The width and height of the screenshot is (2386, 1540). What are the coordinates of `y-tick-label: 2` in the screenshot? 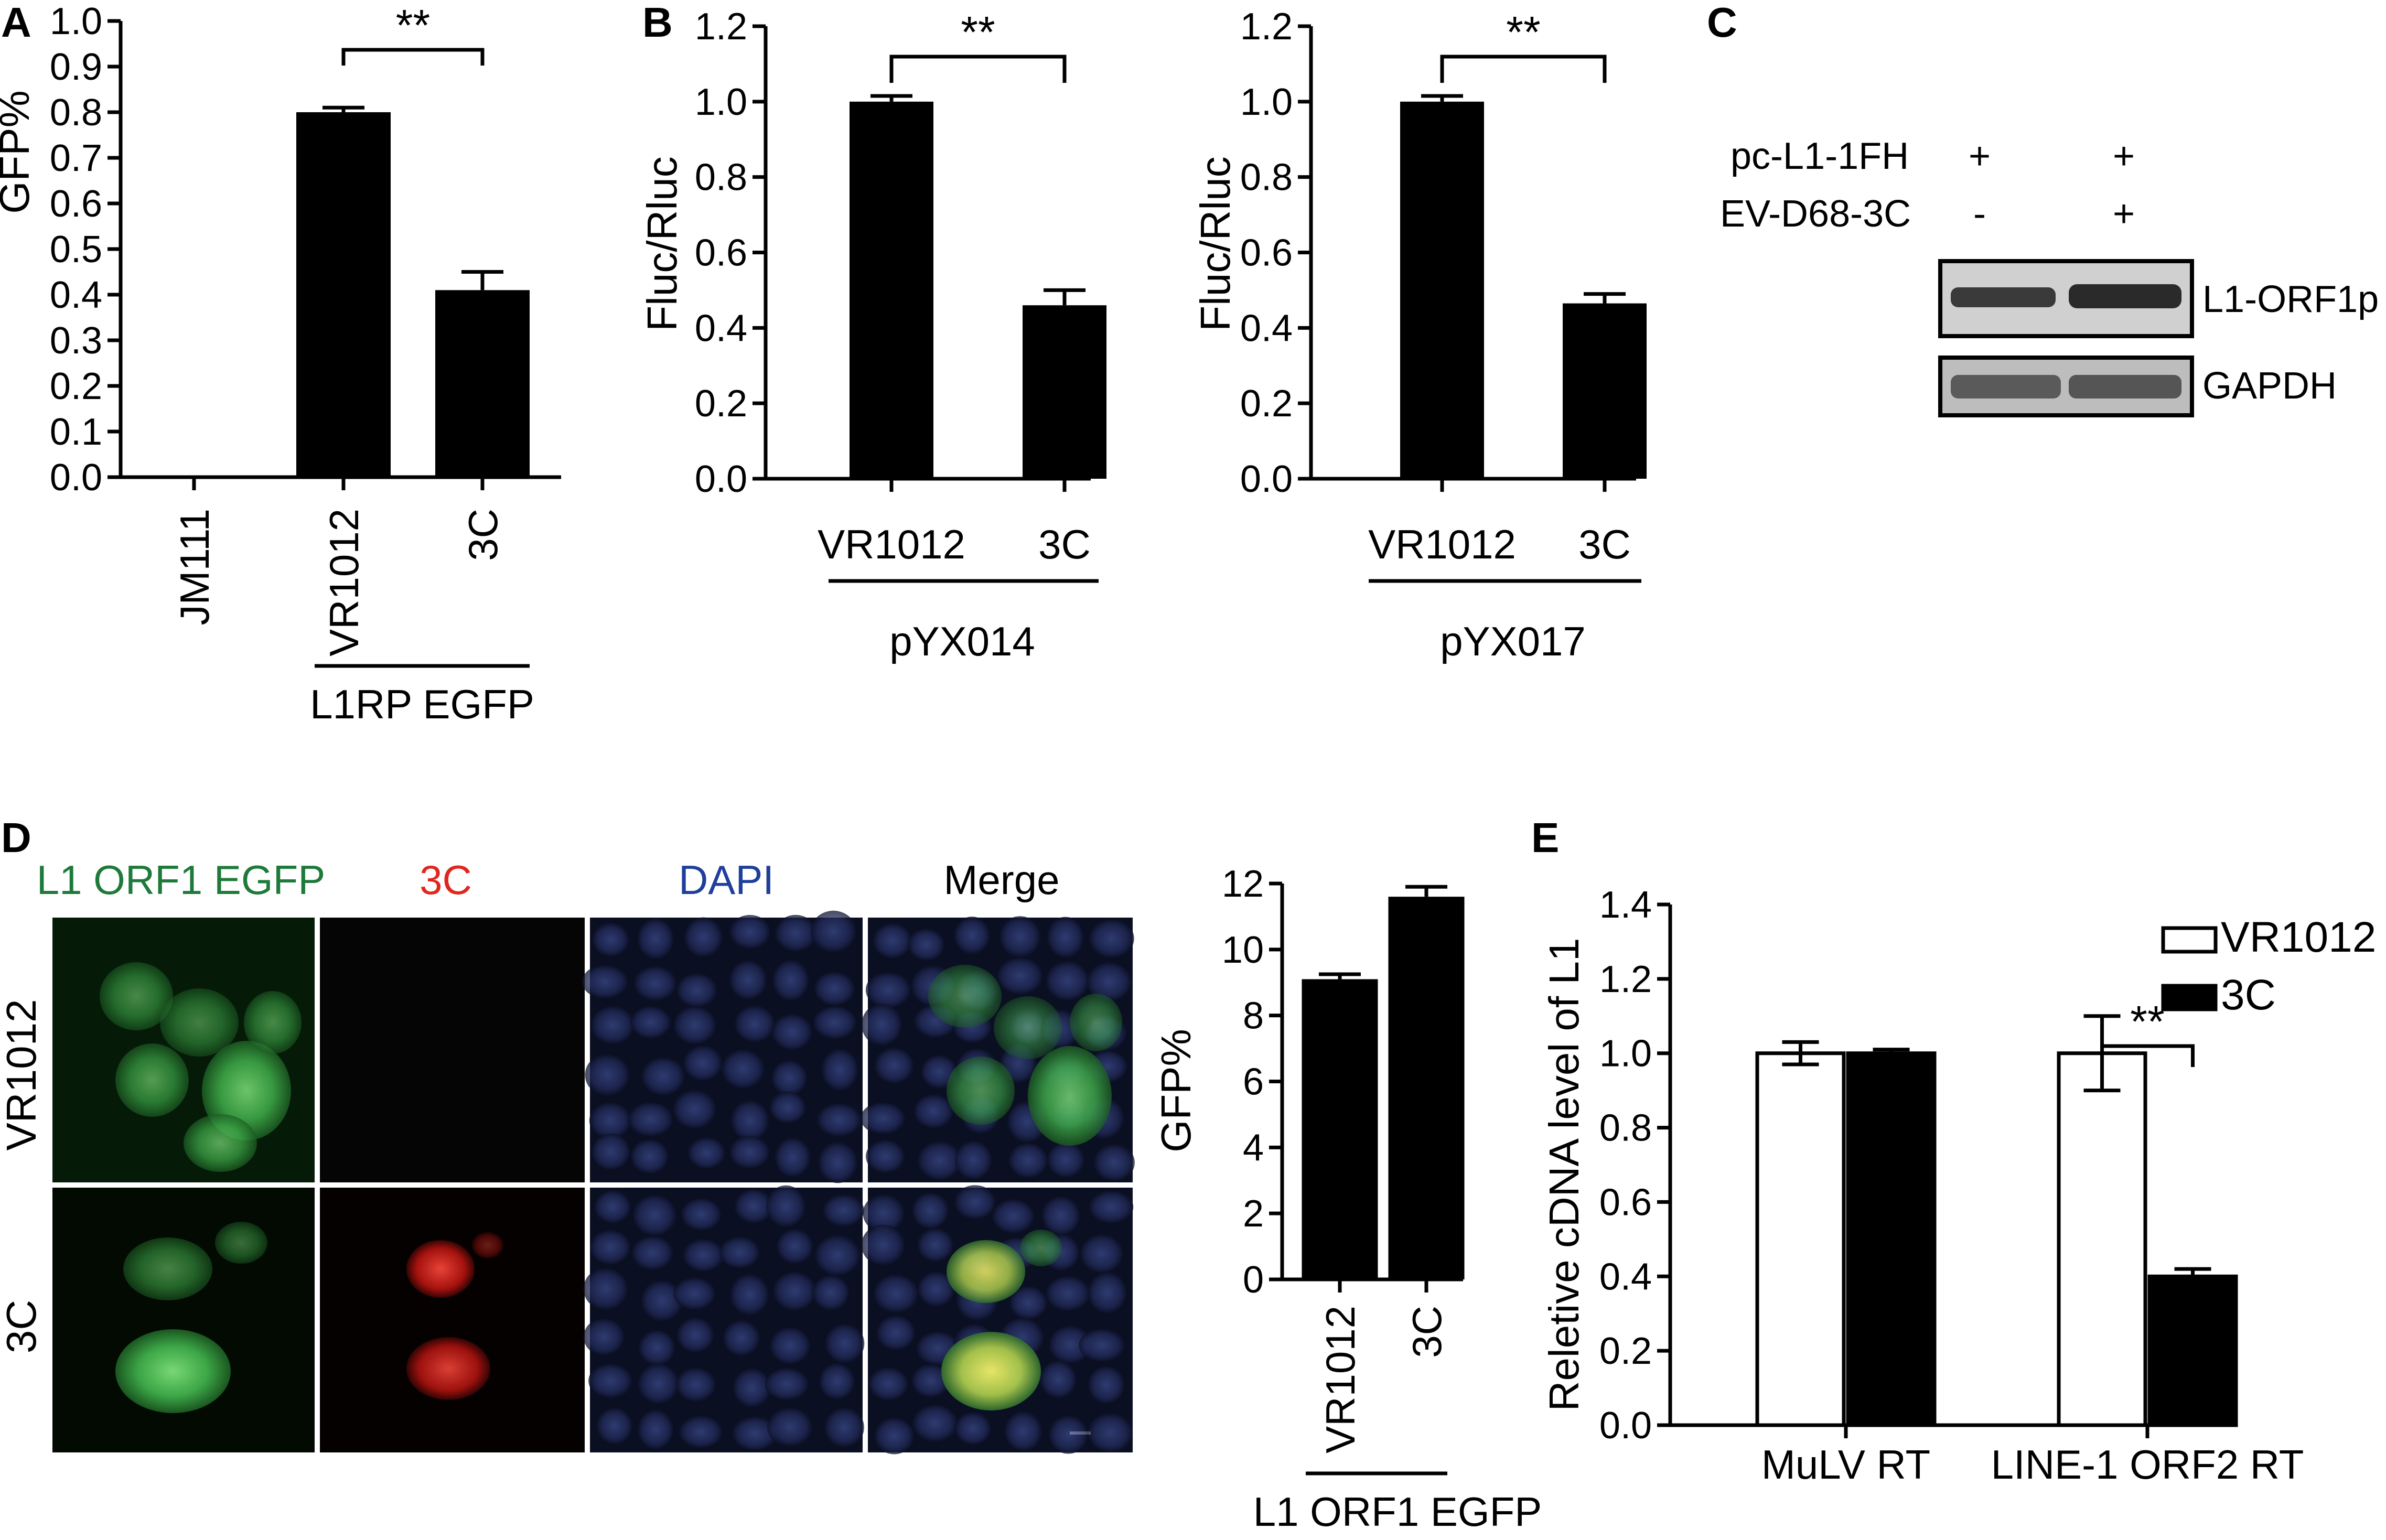 It's located at (1253, 1214).